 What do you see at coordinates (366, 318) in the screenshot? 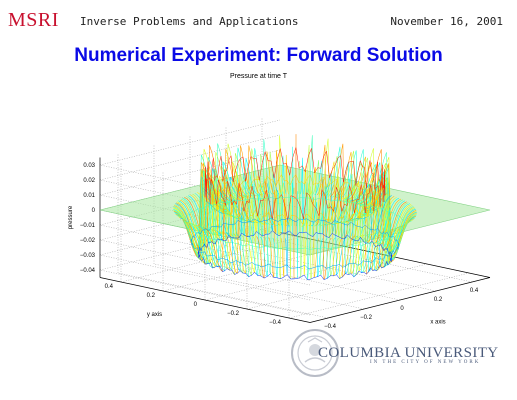
I see `x-tick-label: −0.2` at bounding box center [366, 318].